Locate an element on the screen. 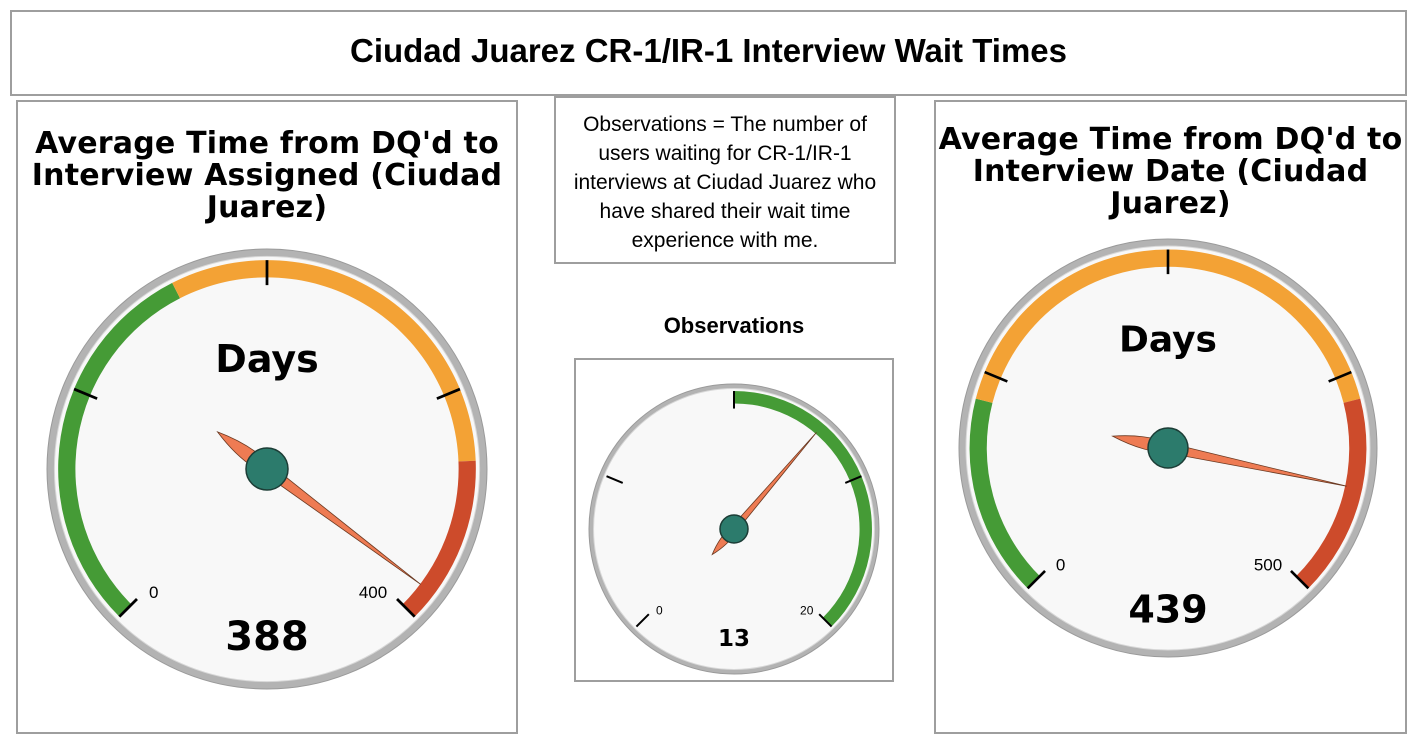  gauge-title-observations: Observations is located at coordinates (734, 325).